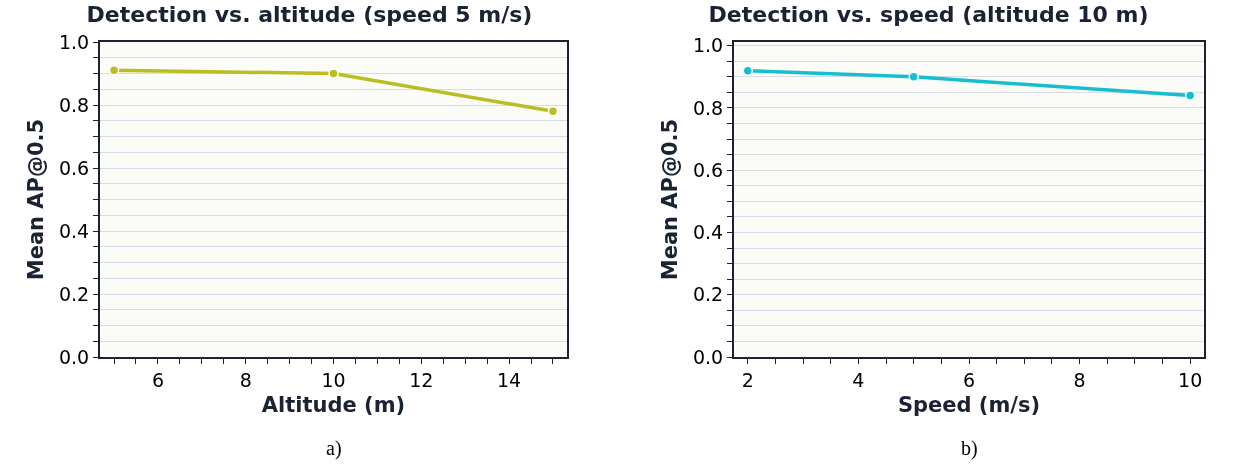  I want to click on x-tick-label: 14, so click(509, 379).